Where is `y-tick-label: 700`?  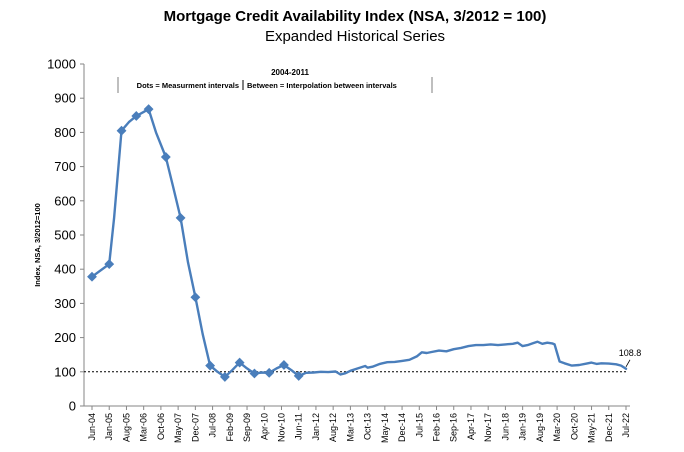
y-tick-label: 700 is located at coordinates (65, 166).